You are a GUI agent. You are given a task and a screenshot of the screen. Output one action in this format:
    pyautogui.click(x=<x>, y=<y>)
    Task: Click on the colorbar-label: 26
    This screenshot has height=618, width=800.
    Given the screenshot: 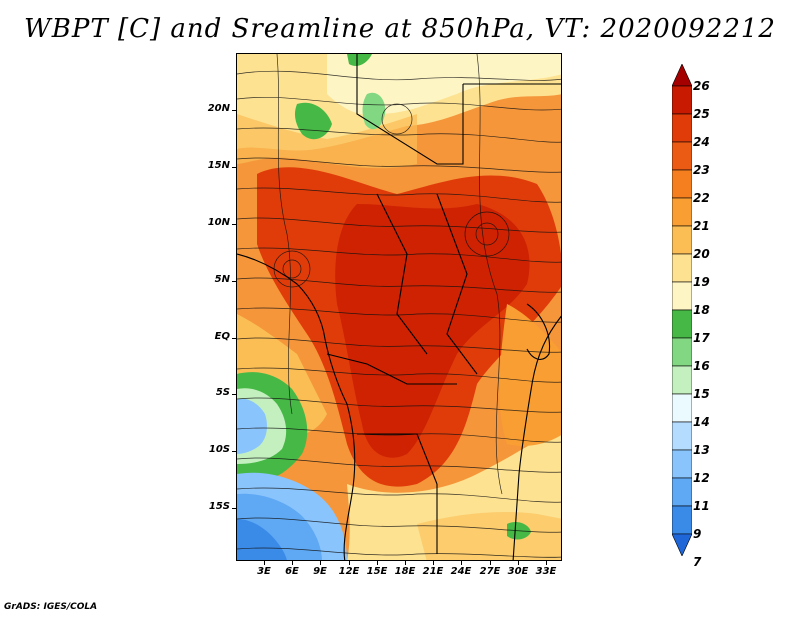 What is the action you would take?
    pyautogui.click(x=701, y=86)
    